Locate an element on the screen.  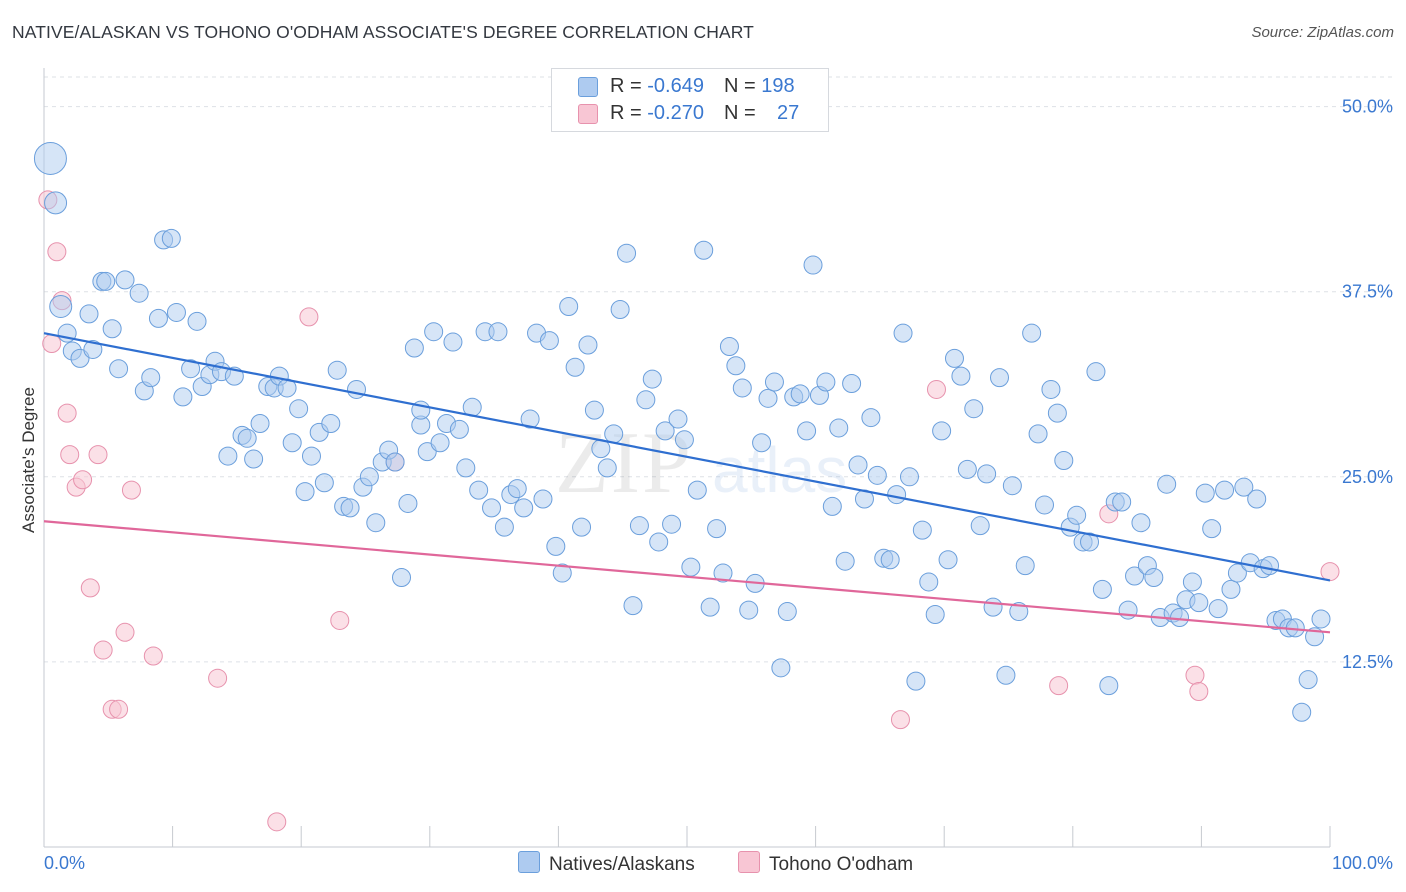
y-tick-label: 25.0% is located at coordinates (1367, 477).